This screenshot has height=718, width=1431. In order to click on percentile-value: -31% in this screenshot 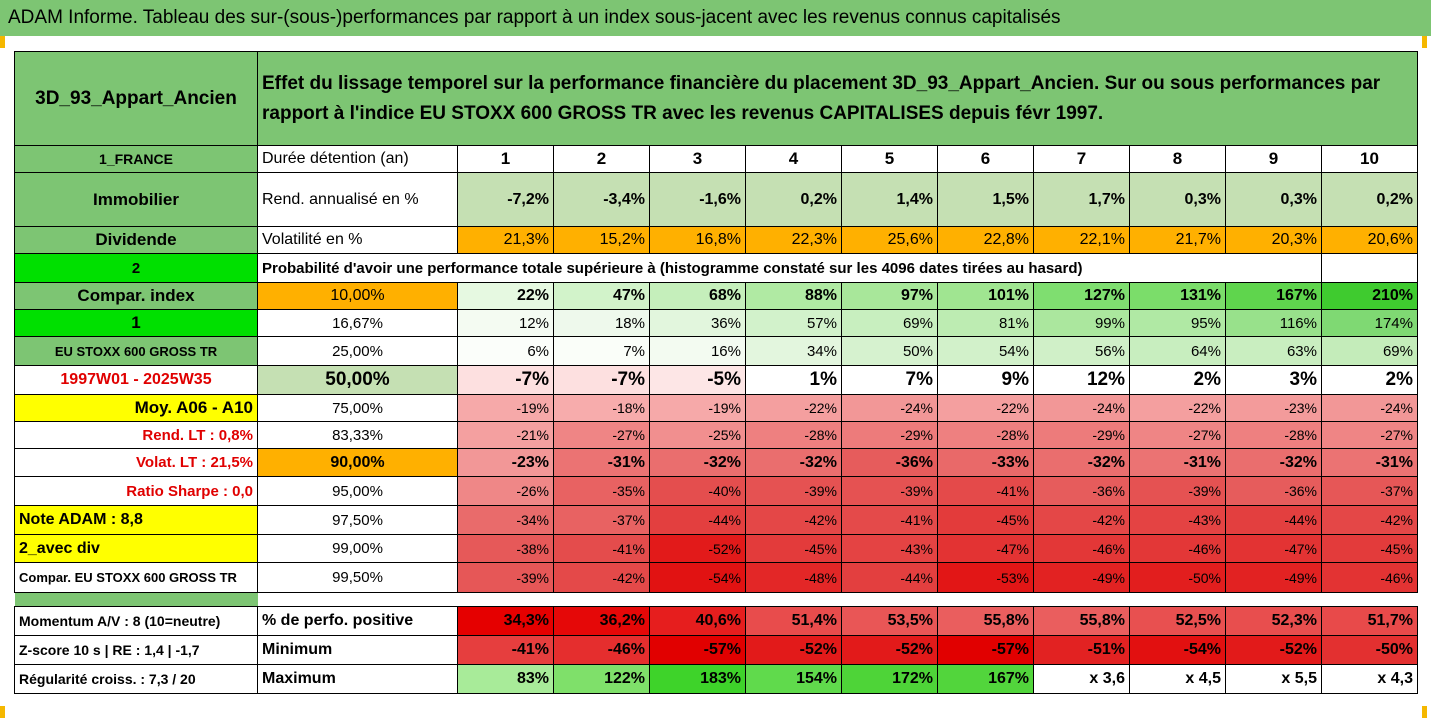, I will do `click(1177, 462)`.